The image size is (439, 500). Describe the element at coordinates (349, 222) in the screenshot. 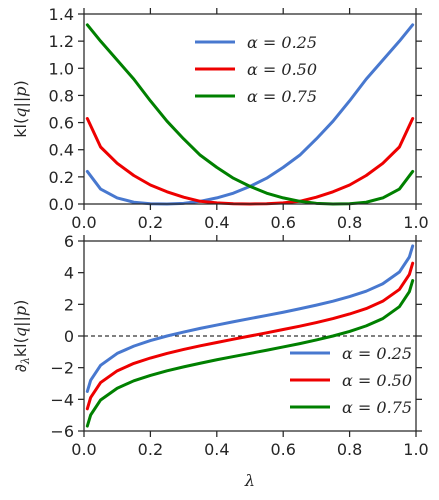

I see `top-x-tick-label: 0.8` at that location.